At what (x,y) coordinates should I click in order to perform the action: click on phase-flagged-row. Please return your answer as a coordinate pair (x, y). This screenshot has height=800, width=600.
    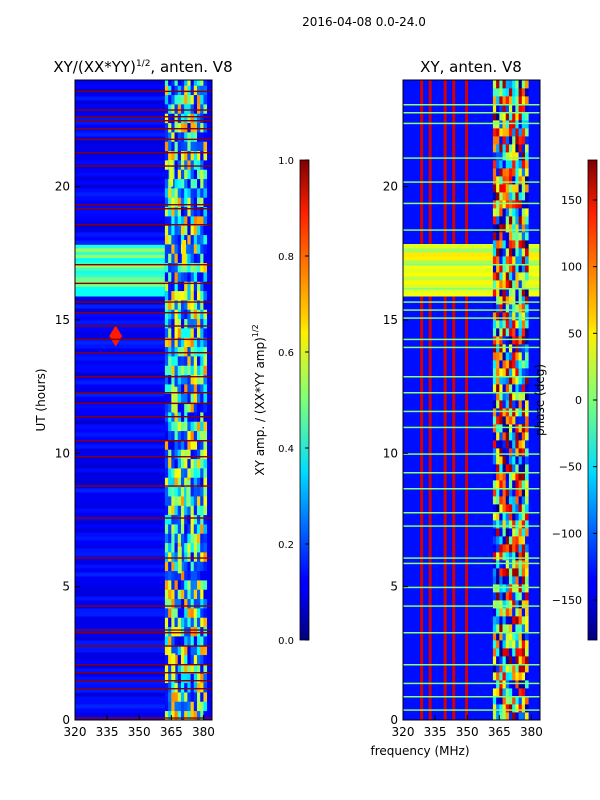
    Looking at the image, I should click on (471, 558).